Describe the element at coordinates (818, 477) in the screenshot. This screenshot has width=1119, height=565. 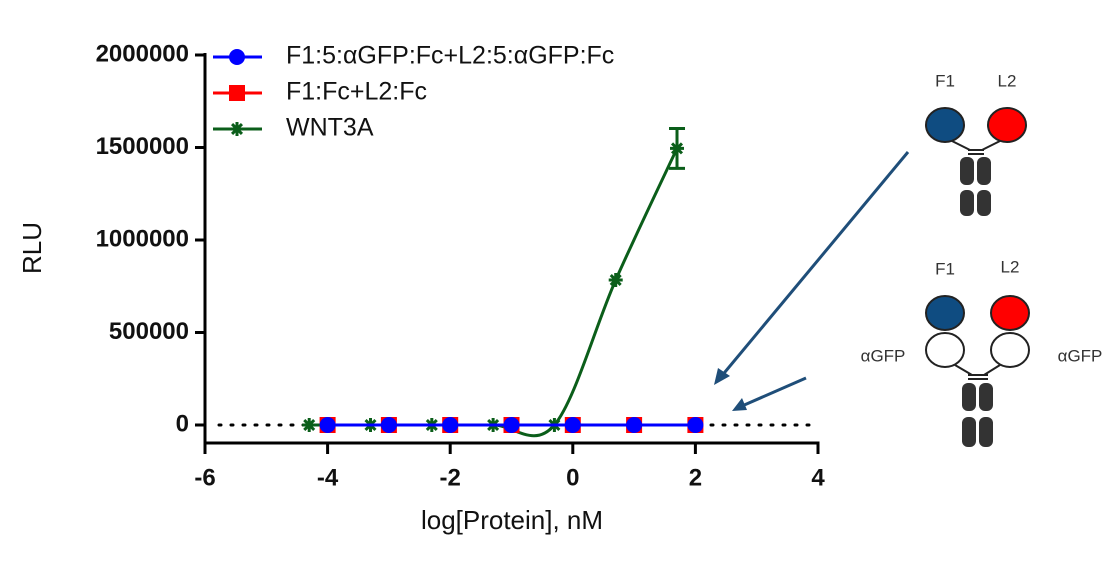
I see `x-tick-label: 4` at that location.